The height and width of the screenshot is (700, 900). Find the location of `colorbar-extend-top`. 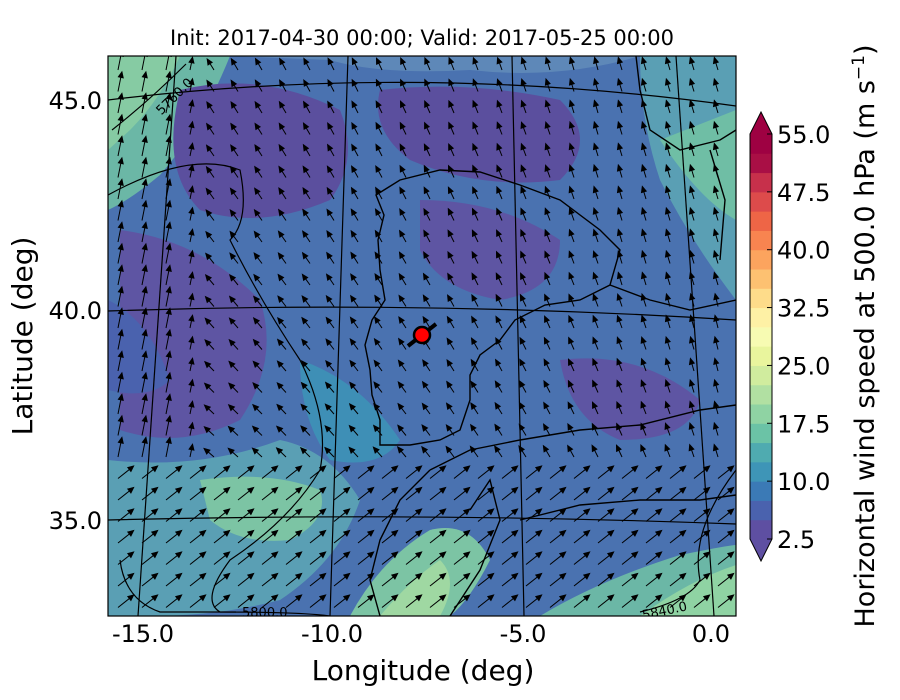

colorbar-extend-top is located at coordinates (761, 123).